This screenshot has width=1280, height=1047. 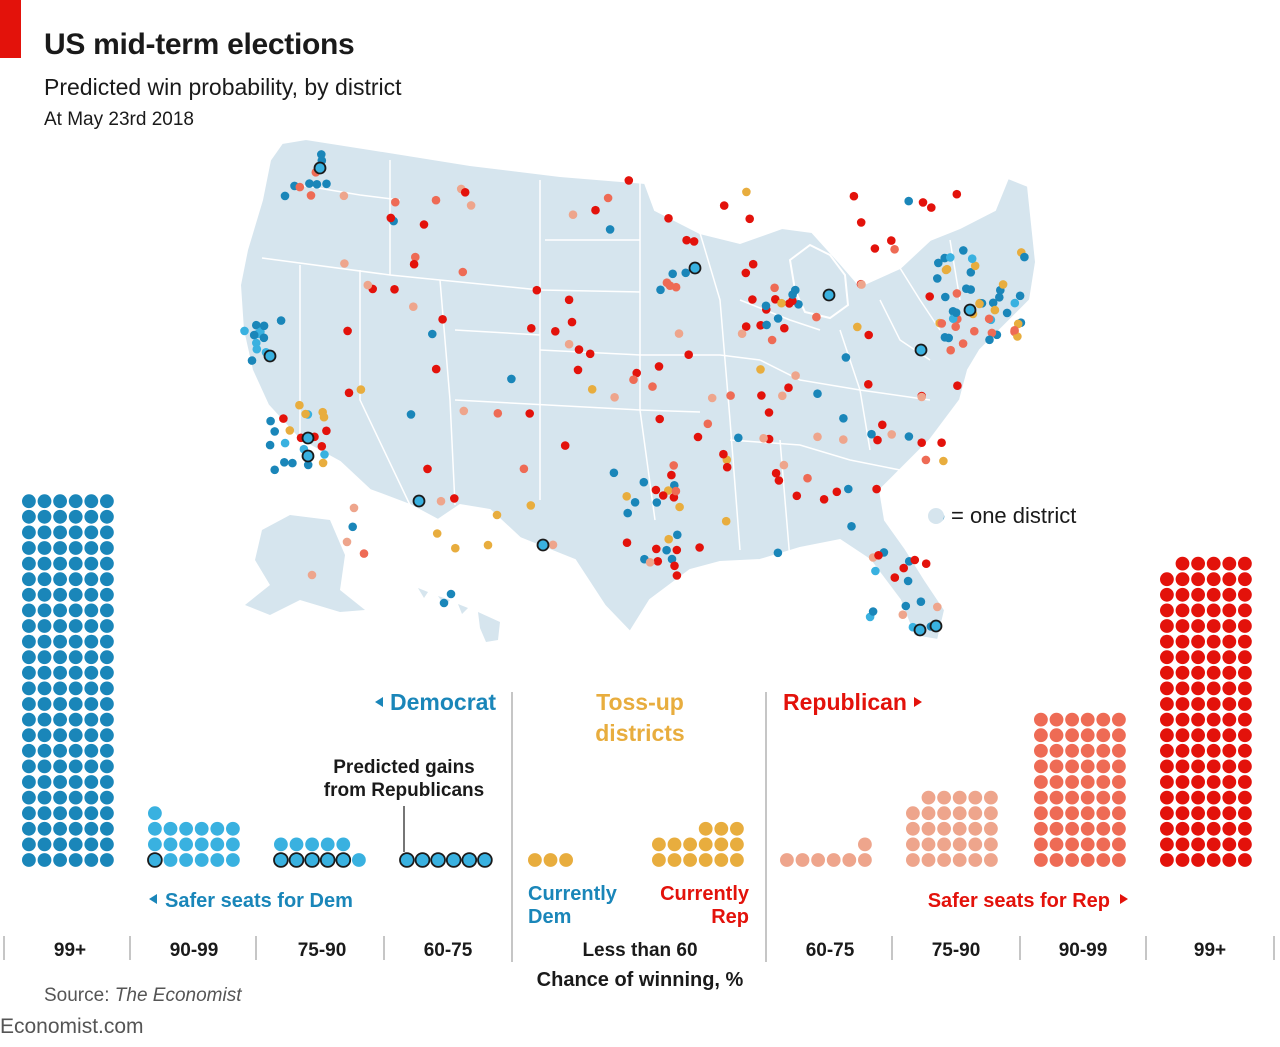 What do you see at coordinates (639, 950) in the screenshot?
I see `axis-tick-label: Less than 60` at bounding box center [639, 950].